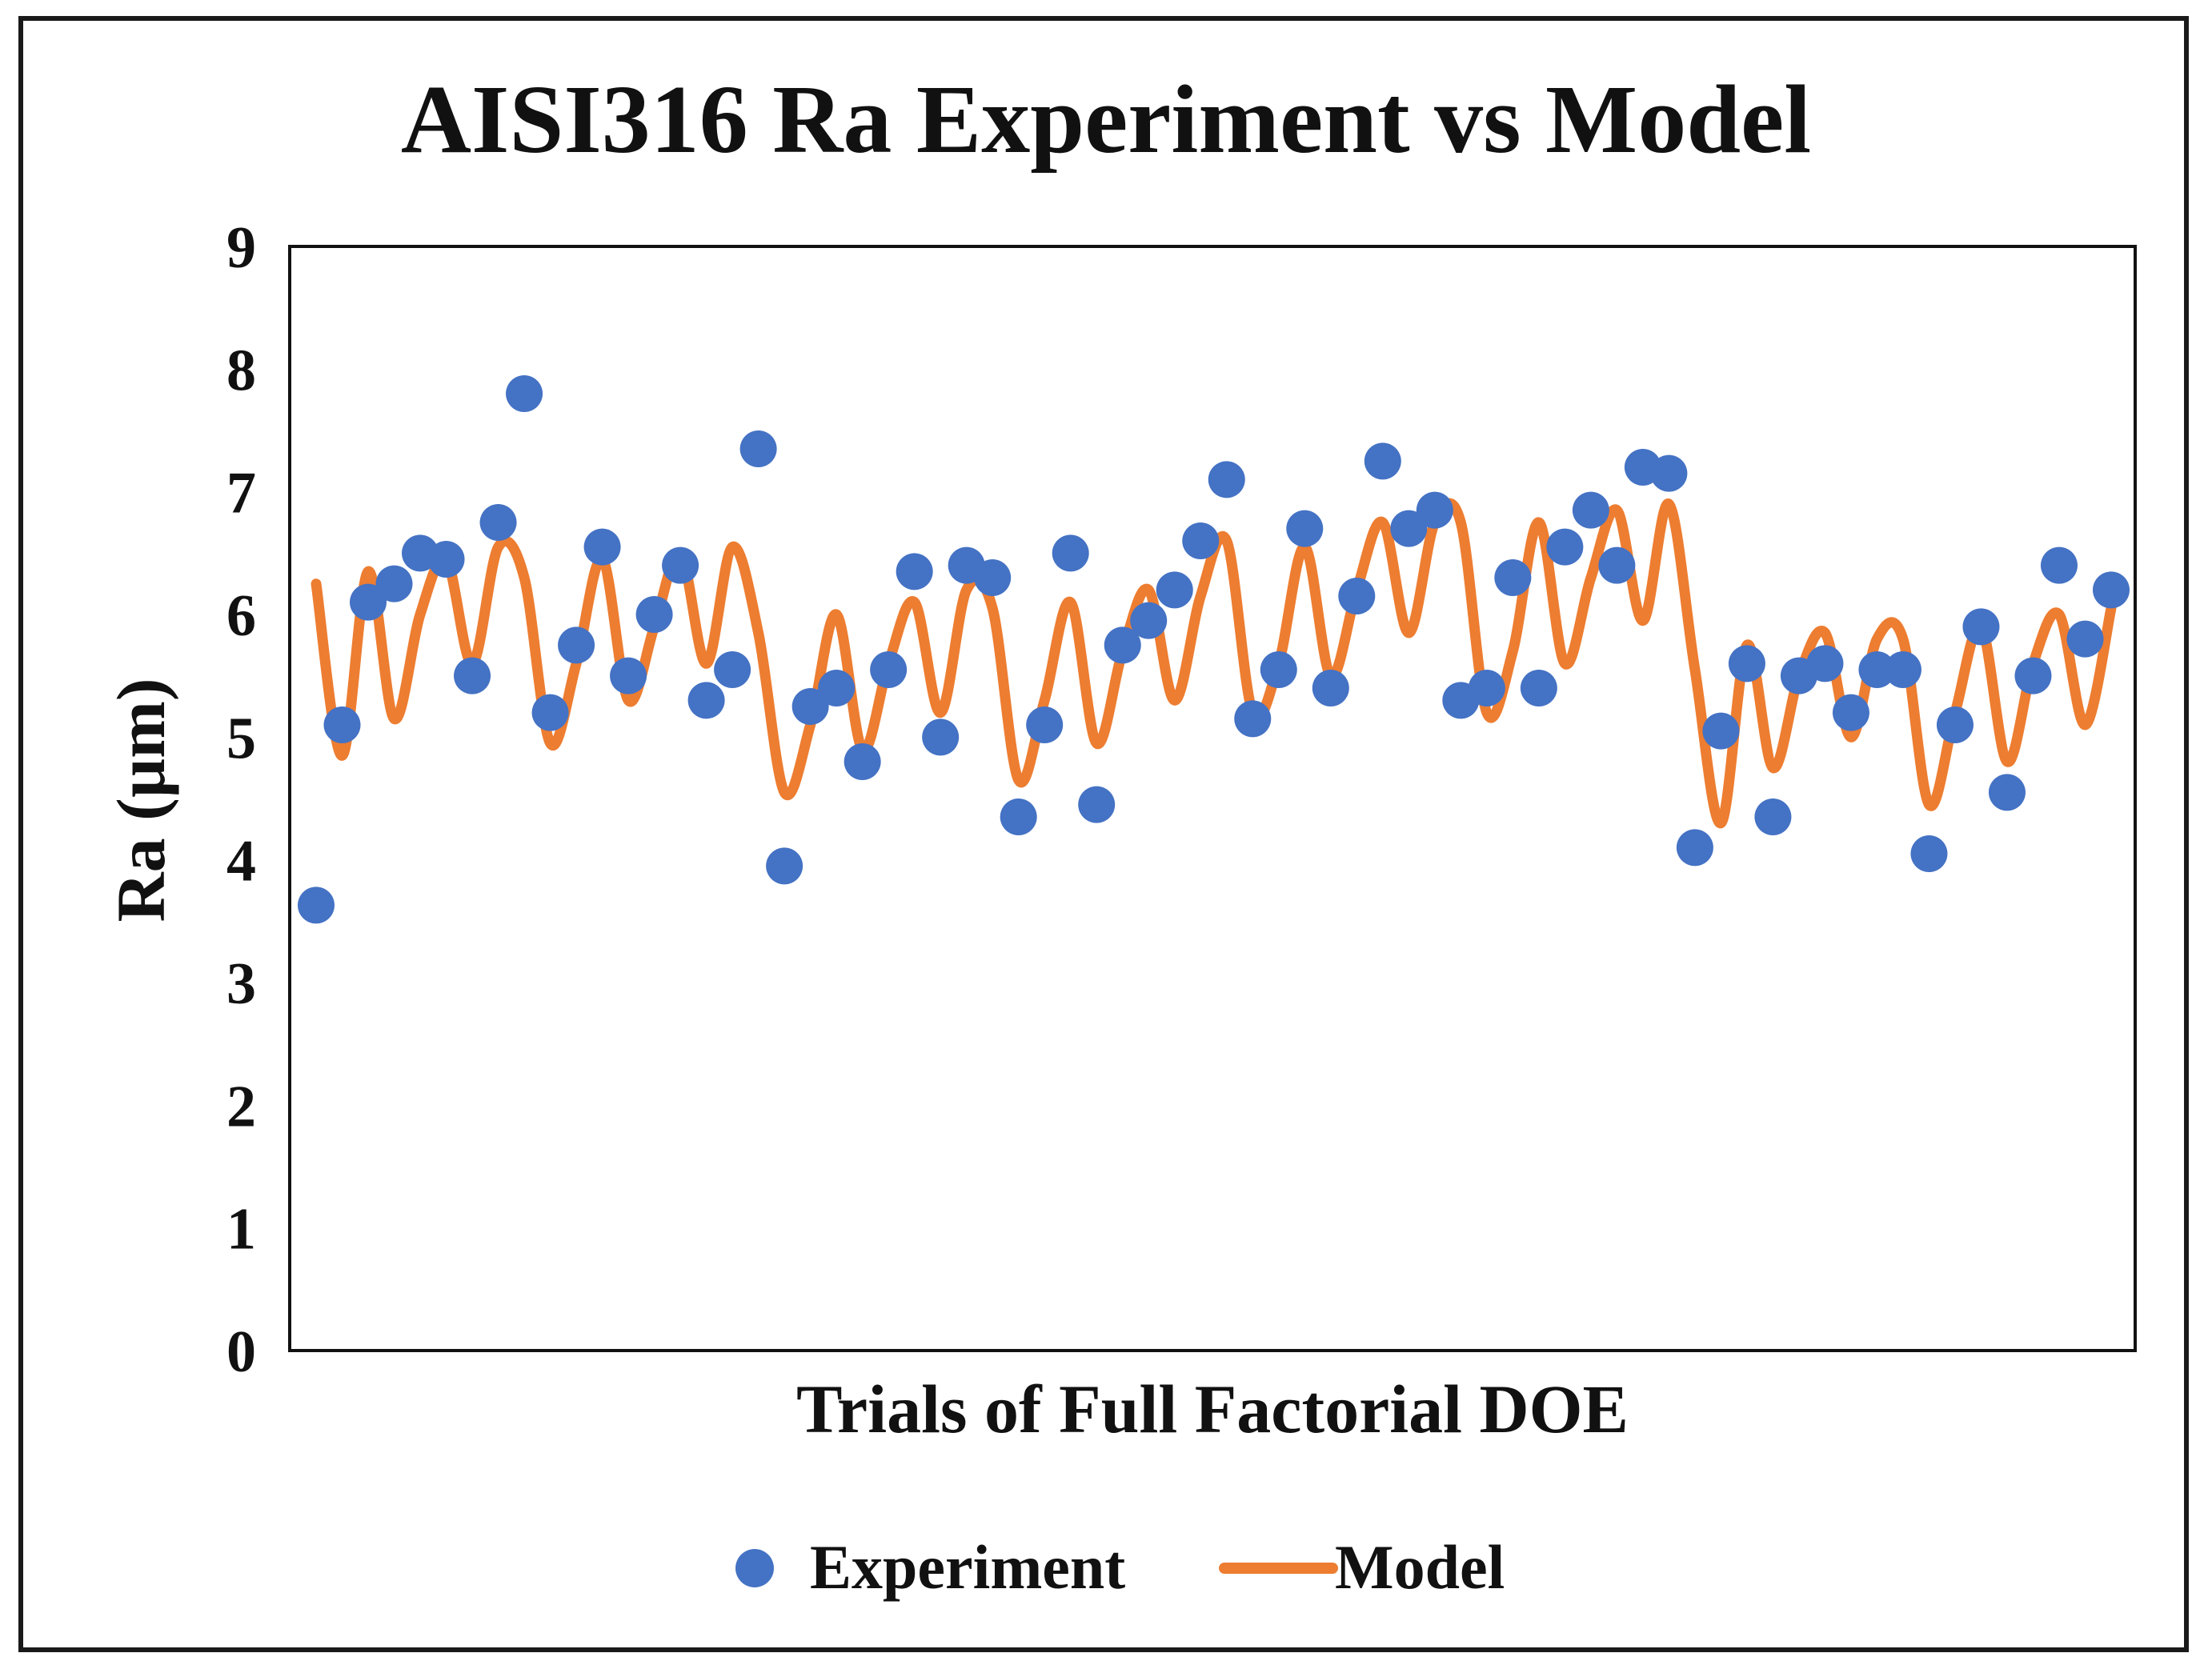 Image resolution: width=2212 pixels, height=1673 pixels. Describe the element at coordinates (241, 1352) in the screenshot. I see `y-tick-label: 0` at that location.